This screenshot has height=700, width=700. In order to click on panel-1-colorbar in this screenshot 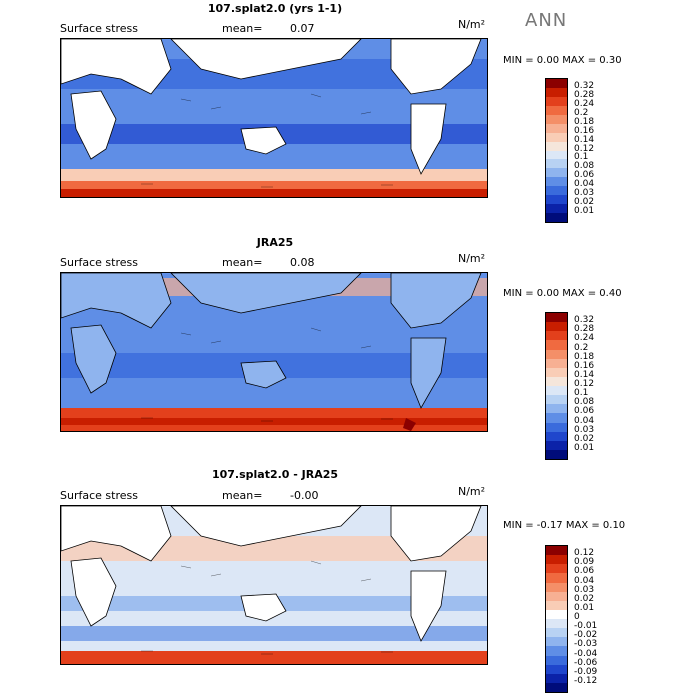, I will do `click(556, 150)`.